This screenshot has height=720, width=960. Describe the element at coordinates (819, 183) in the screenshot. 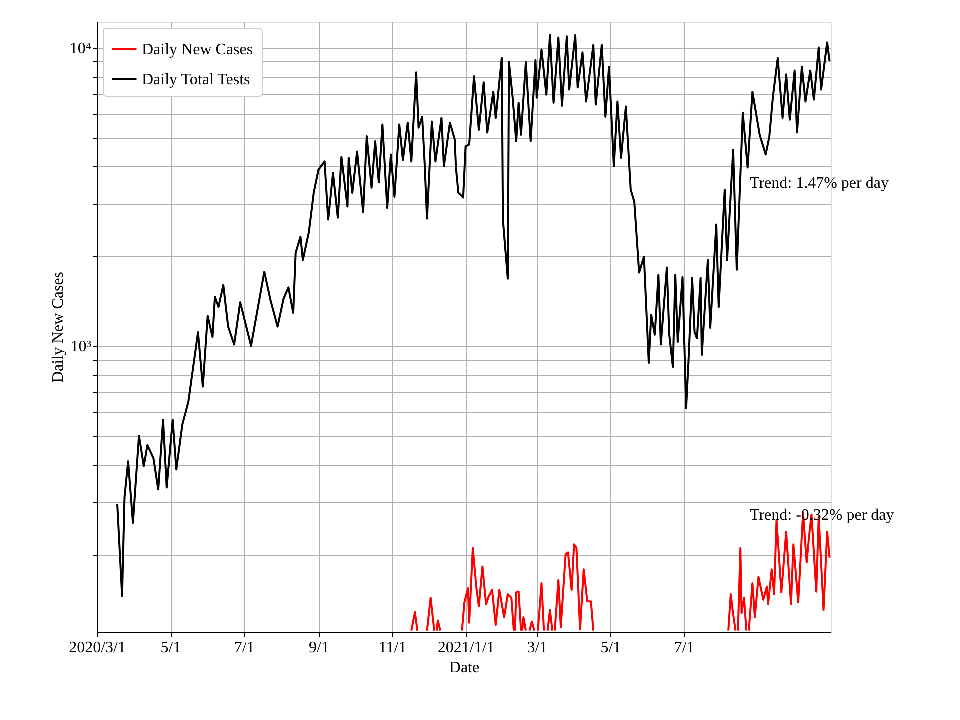

I see `annotation: Trend: 1.47% per day` at that location.